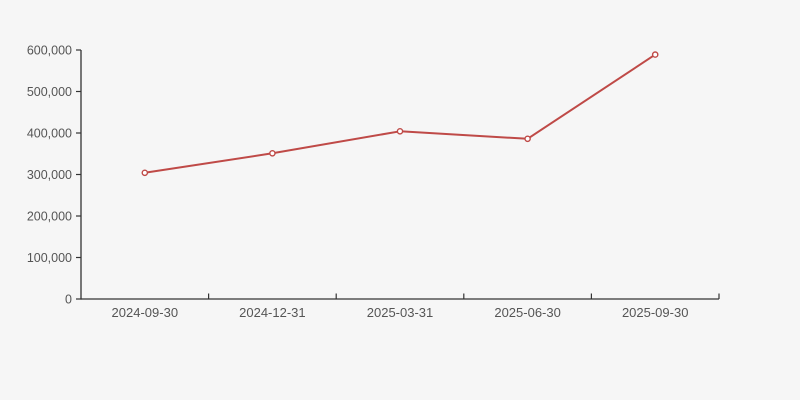  I want to click on y-axis-tick-label: 500,000, so click(49, 92).